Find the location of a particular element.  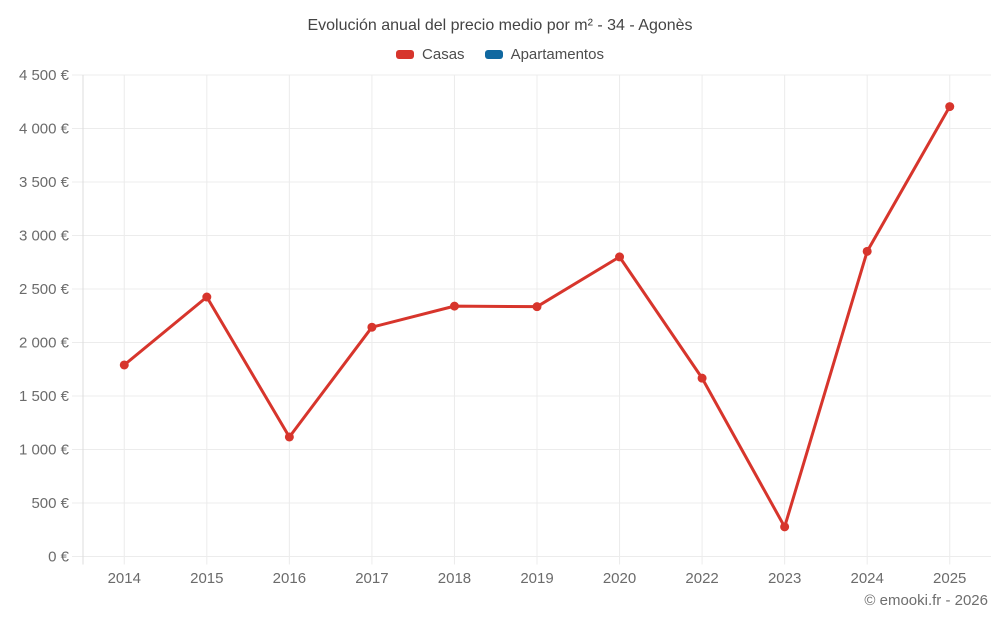

y-axis-tick-label: 0 € is located at coordinates (59, 557).